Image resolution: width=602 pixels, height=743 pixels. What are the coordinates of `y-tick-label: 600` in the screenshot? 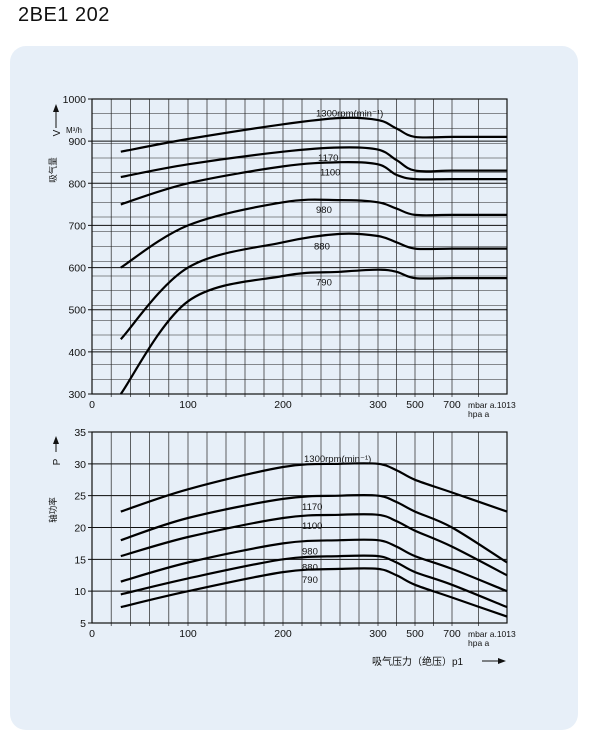 It's located at (77, 269).